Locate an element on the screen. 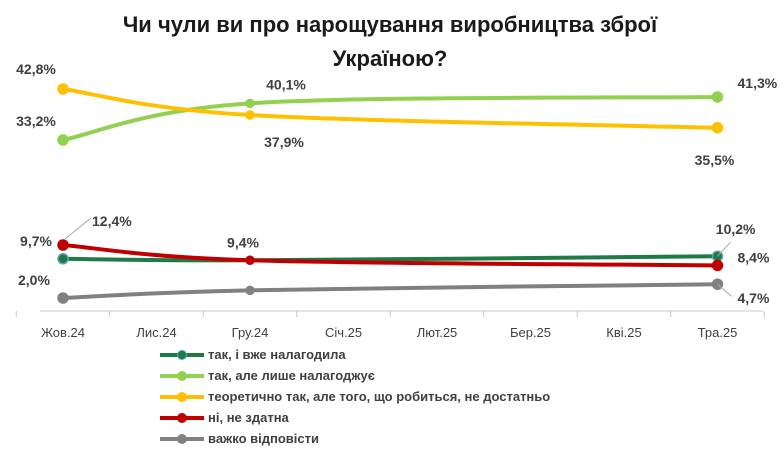  data-label: 9,4% is located at coordinates (243, 242).